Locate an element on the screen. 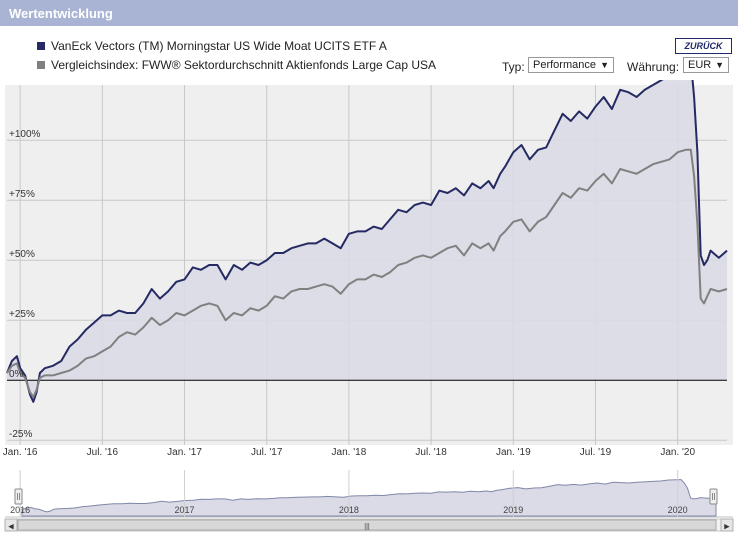  y-tick-label: +75% is located at coordinates (22, 194).